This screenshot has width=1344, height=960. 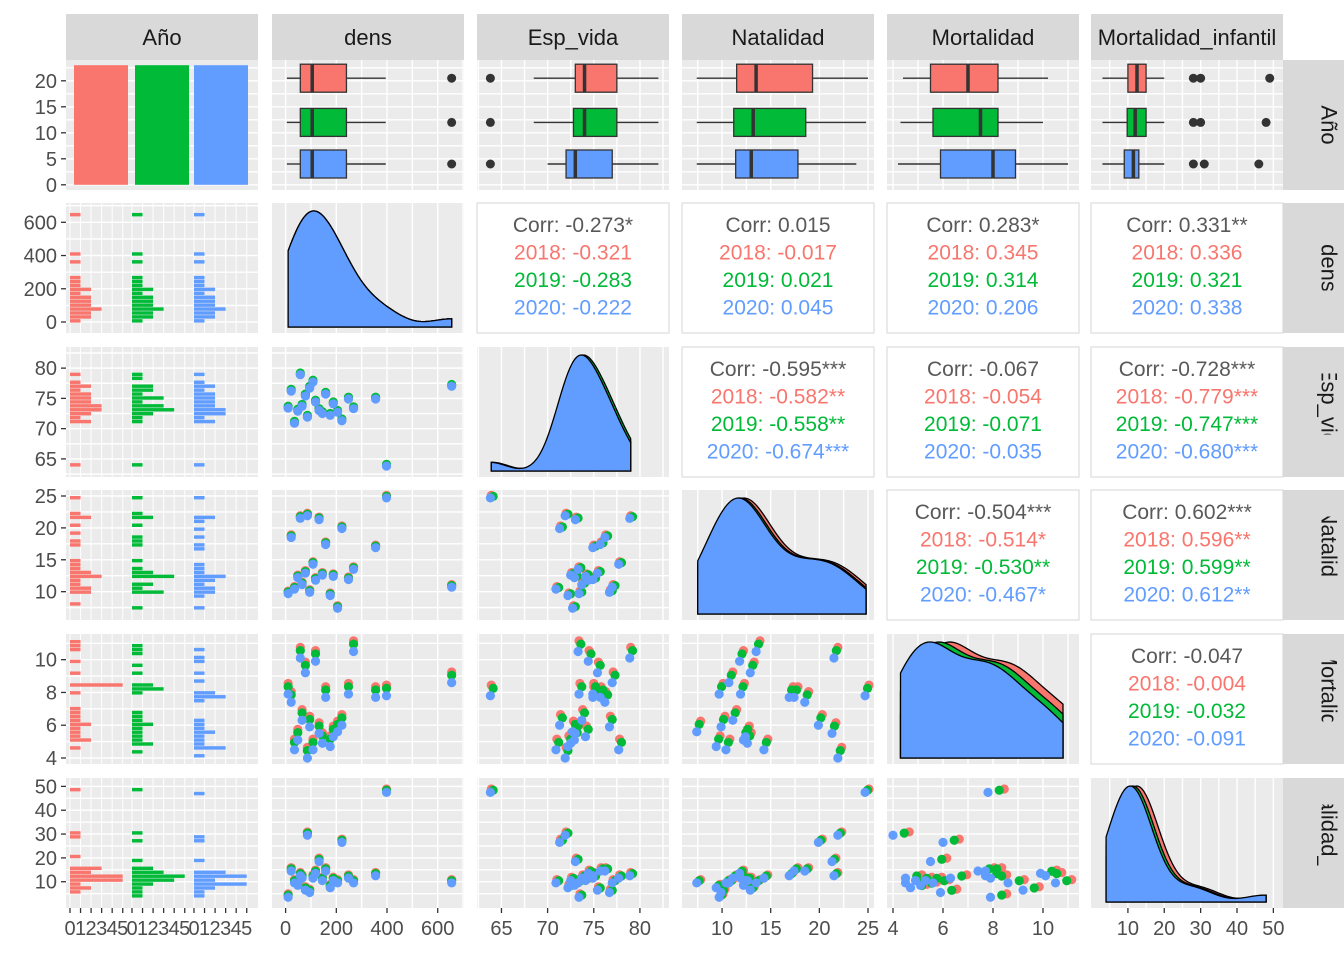 What do you see at coordinates (722, 929) in the screenshot?
I see `x-tick-label: 10` at bounding box center [722, 929].